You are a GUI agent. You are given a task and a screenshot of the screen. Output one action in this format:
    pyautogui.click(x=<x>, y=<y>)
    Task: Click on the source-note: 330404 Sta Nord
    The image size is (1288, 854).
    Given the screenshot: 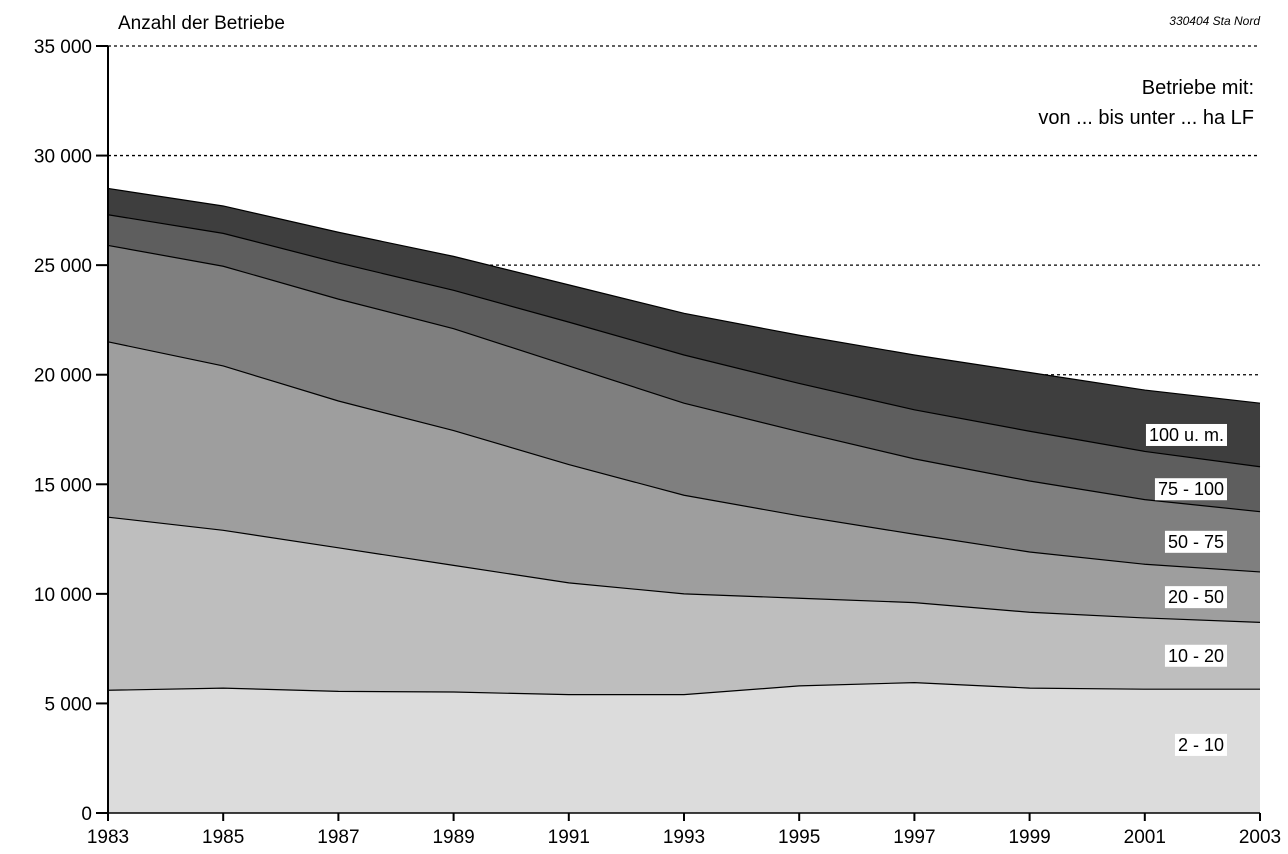 What is the action you would take?
    pyautogui.click(x=1214, y=21)
    